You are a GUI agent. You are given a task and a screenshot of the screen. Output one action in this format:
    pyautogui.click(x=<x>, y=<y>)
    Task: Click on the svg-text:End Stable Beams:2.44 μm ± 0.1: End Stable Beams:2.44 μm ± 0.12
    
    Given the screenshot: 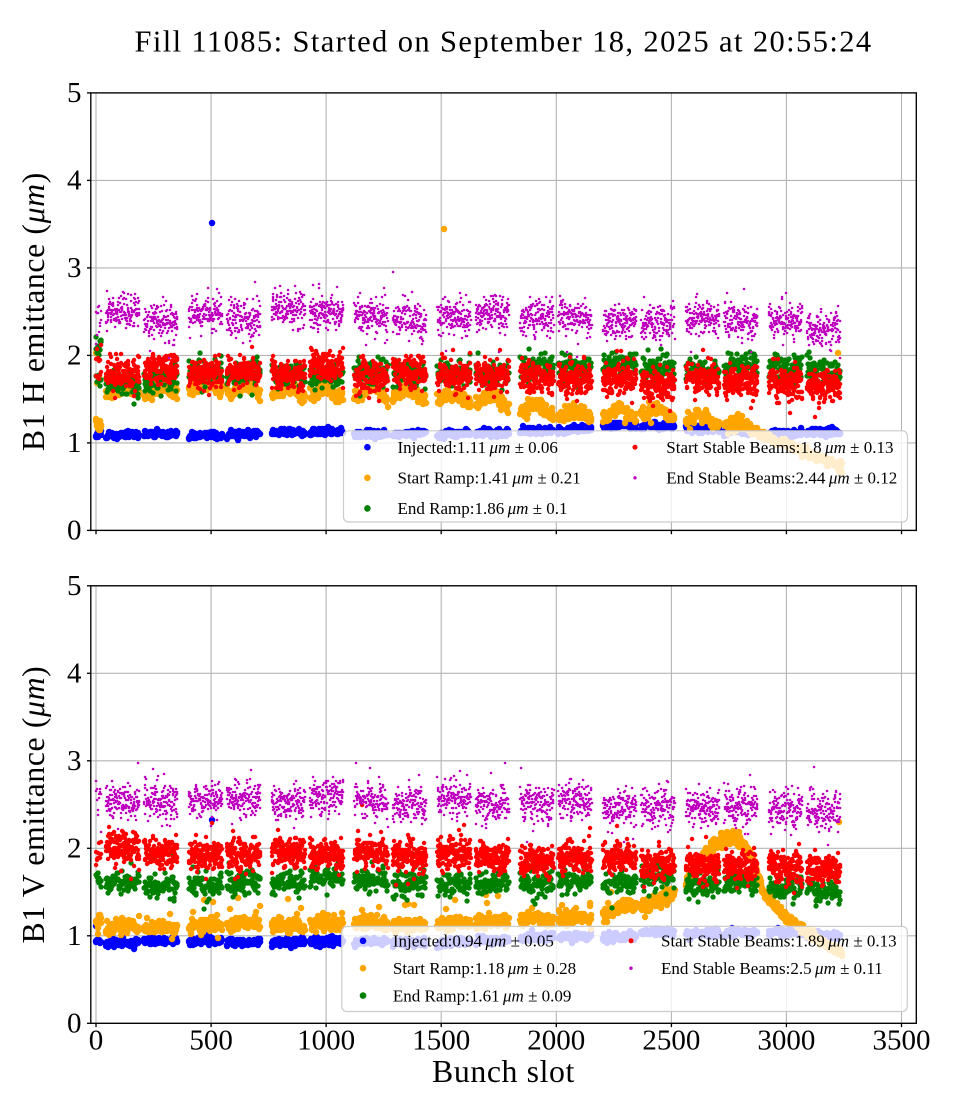 What is the action you would take?
    pyautogui.click(x=781, y=478)
    